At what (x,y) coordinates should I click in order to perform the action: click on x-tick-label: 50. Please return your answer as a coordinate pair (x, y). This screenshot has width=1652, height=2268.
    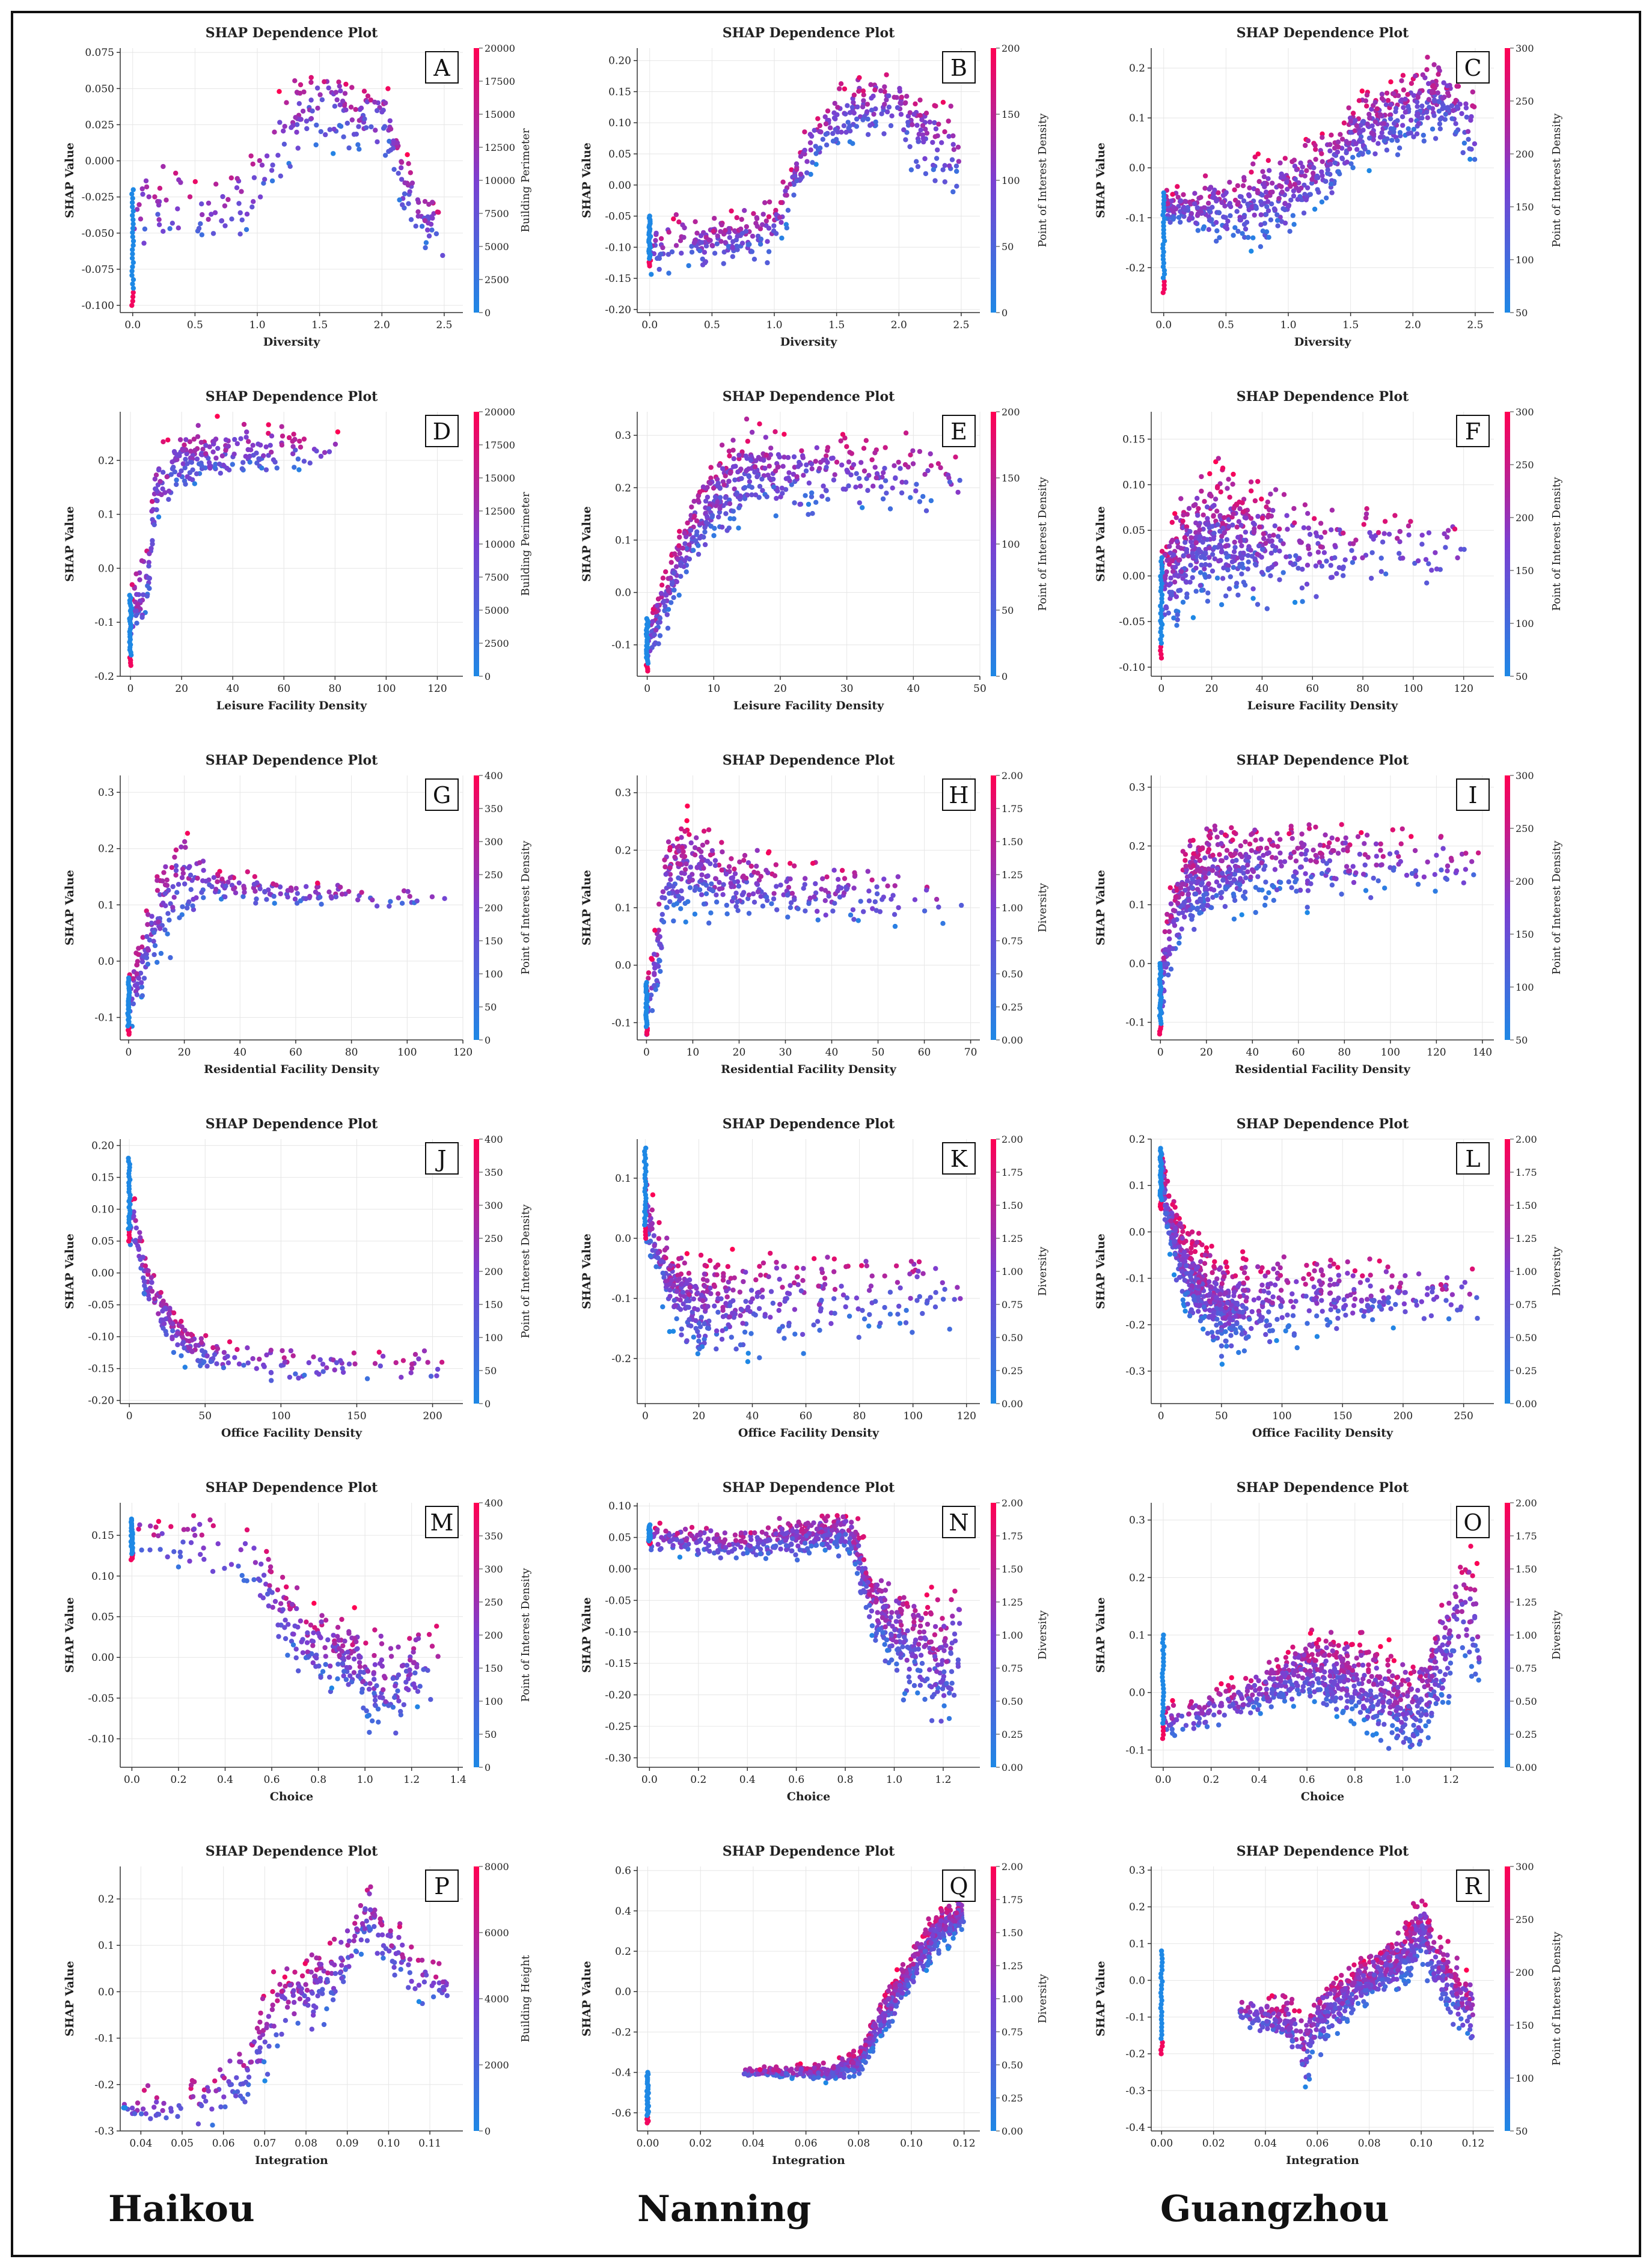
    Looking at the image, I should click on (205, 1416).